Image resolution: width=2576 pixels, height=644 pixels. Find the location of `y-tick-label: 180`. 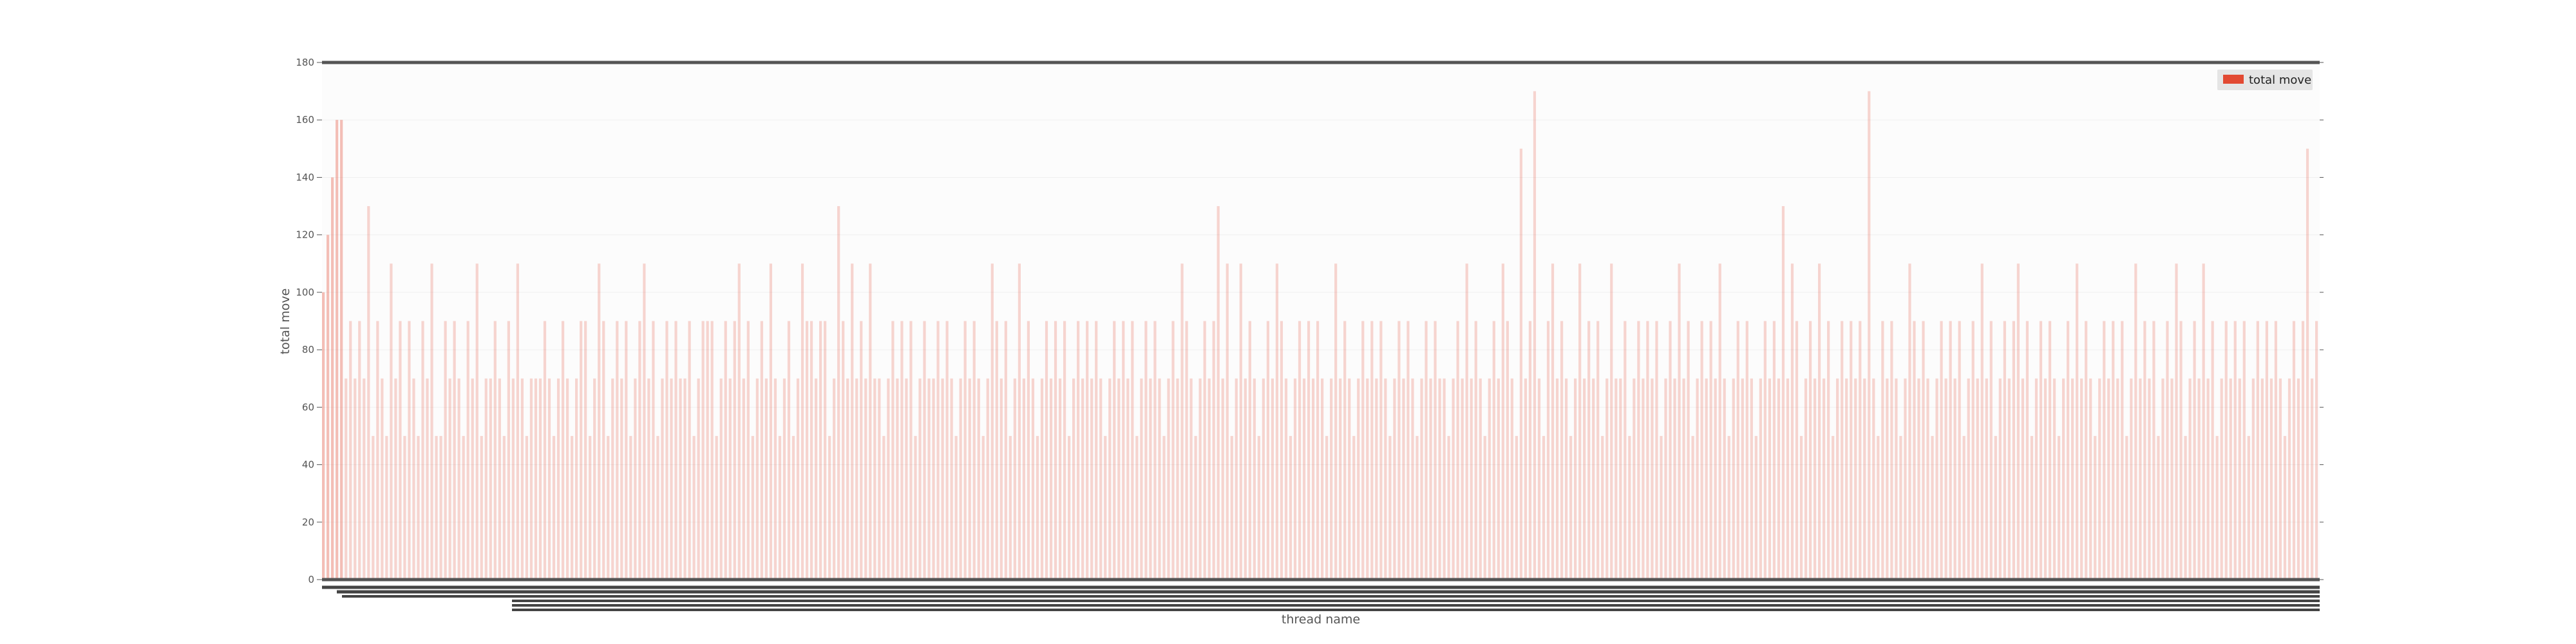

y-tick-label: 180 is located at coordinates (305, 62).